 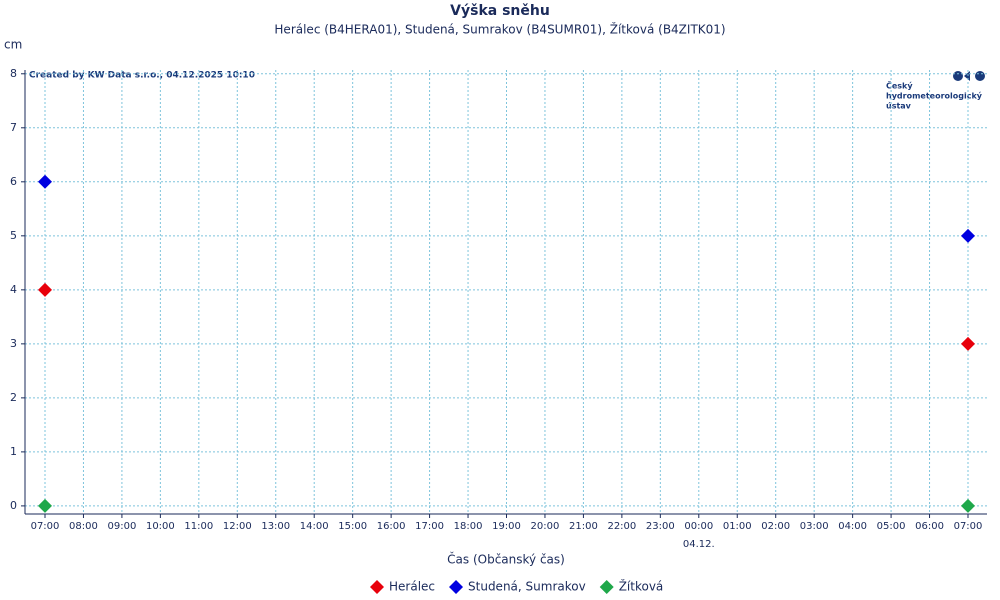 I want to click on x-tick-label: 16:00, so click(x=391, y=526).